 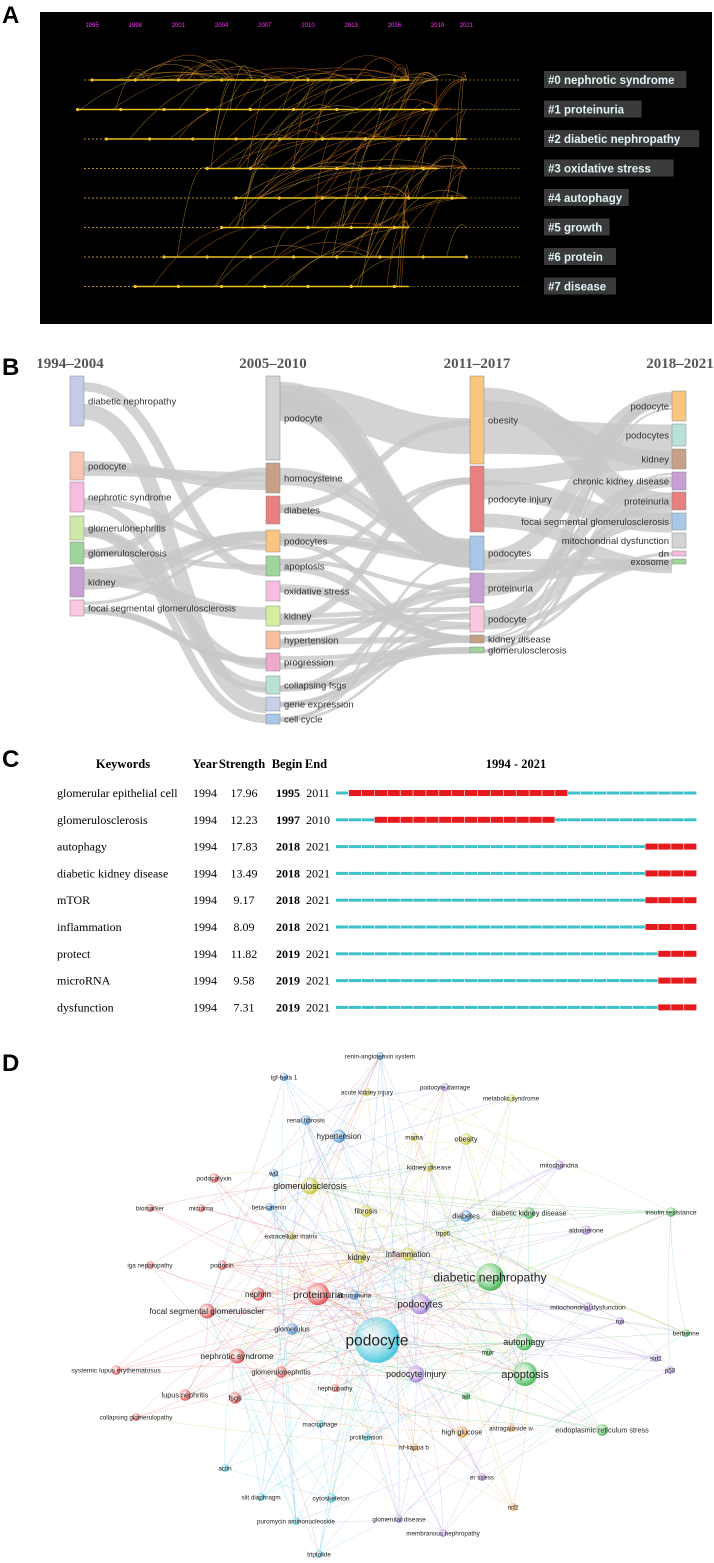 I want to click on burst-column-header: Year, so click(x=205, y=764).